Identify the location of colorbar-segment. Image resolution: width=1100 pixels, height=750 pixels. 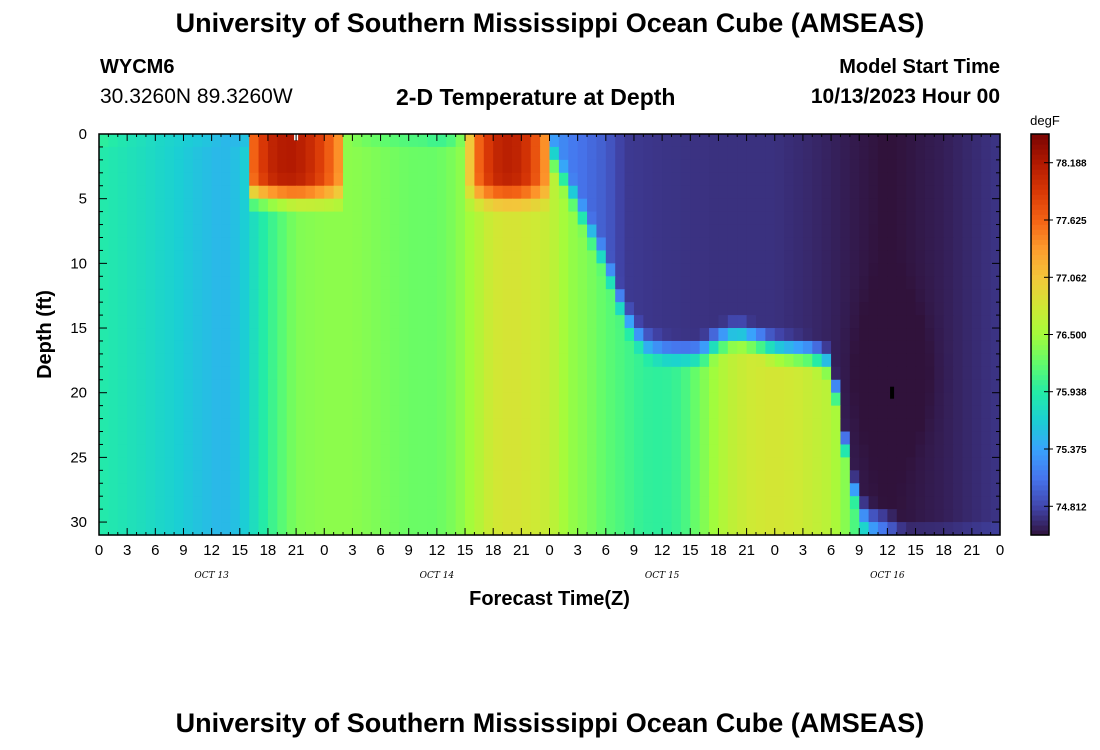
(1040, 267).